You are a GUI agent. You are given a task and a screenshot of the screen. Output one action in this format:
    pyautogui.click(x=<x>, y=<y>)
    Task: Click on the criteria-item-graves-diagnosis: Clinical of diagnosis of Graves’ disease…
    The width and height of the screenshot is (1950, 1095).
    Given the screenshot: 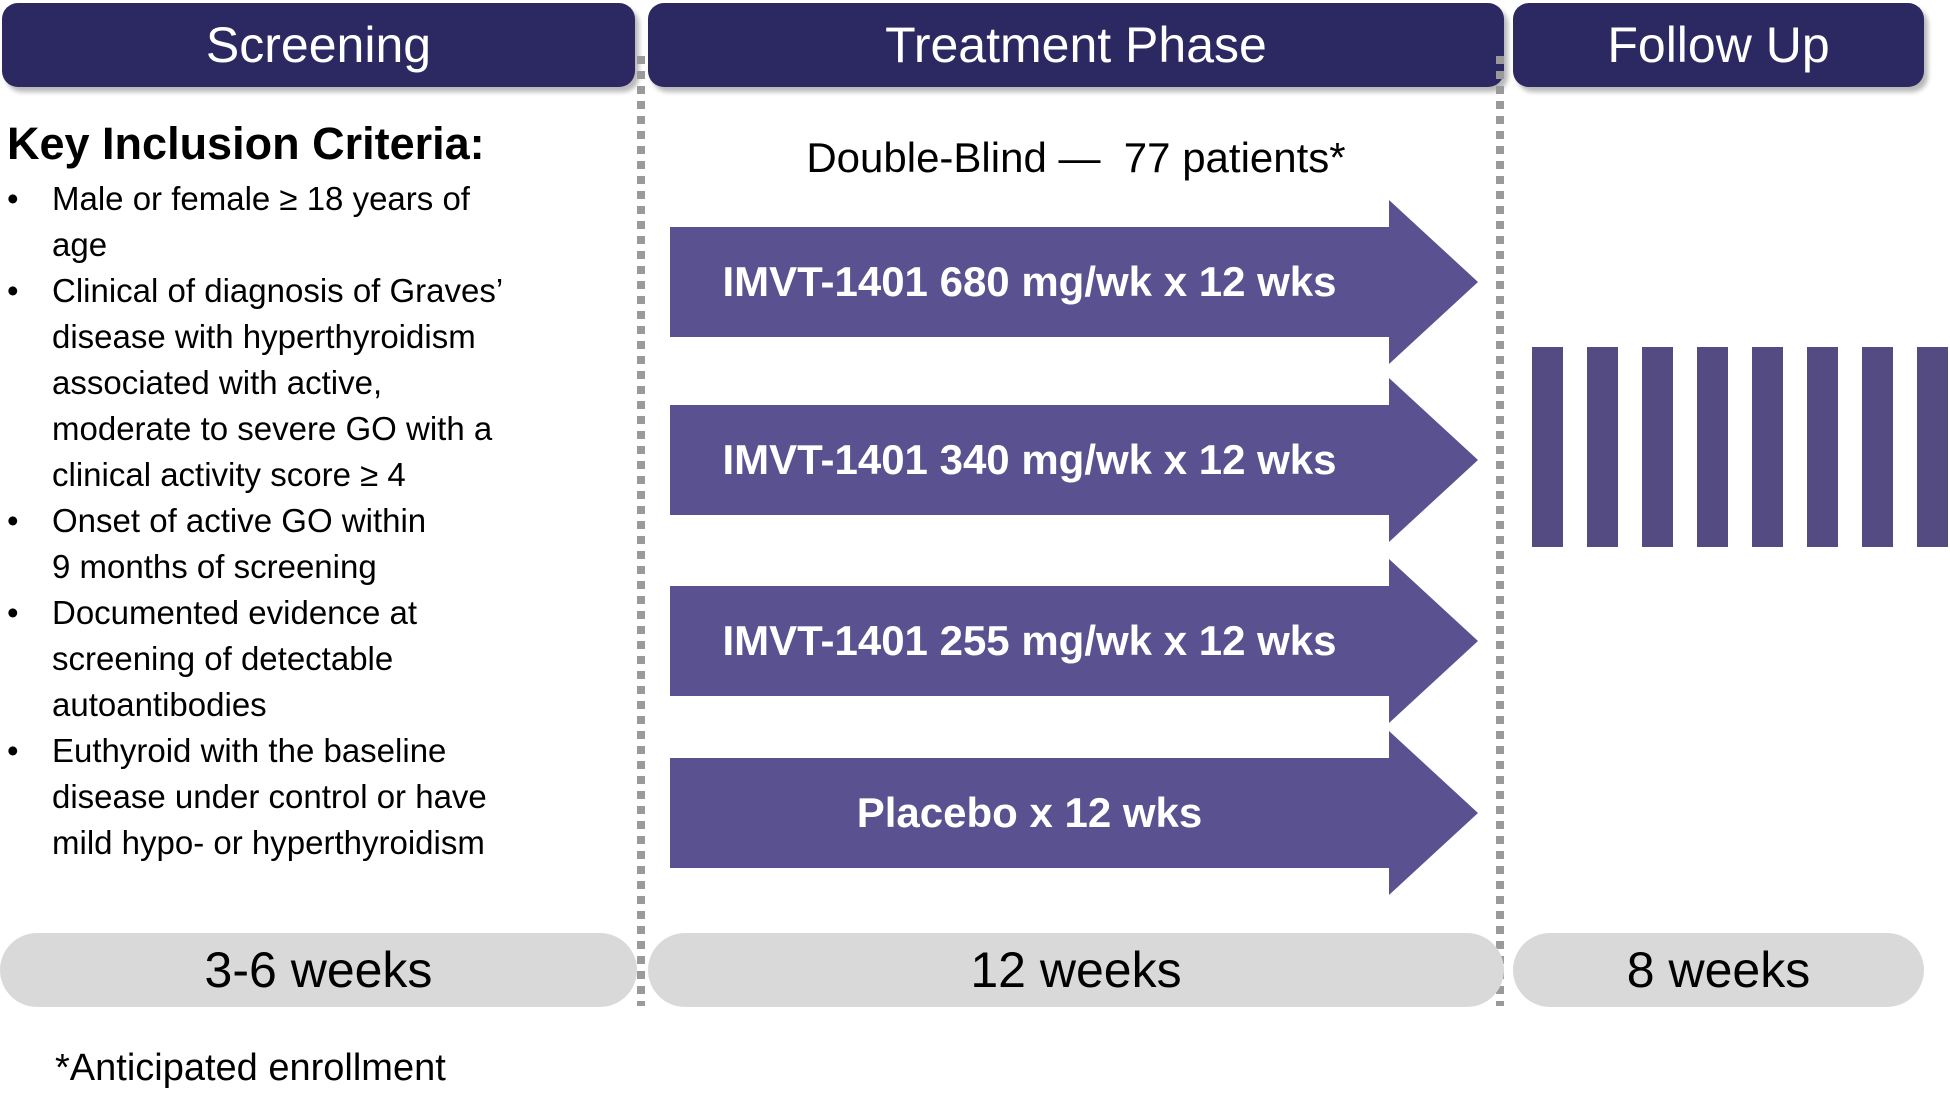 What is the action you would take?
    pyautogui.click(x=264, y=383)
    